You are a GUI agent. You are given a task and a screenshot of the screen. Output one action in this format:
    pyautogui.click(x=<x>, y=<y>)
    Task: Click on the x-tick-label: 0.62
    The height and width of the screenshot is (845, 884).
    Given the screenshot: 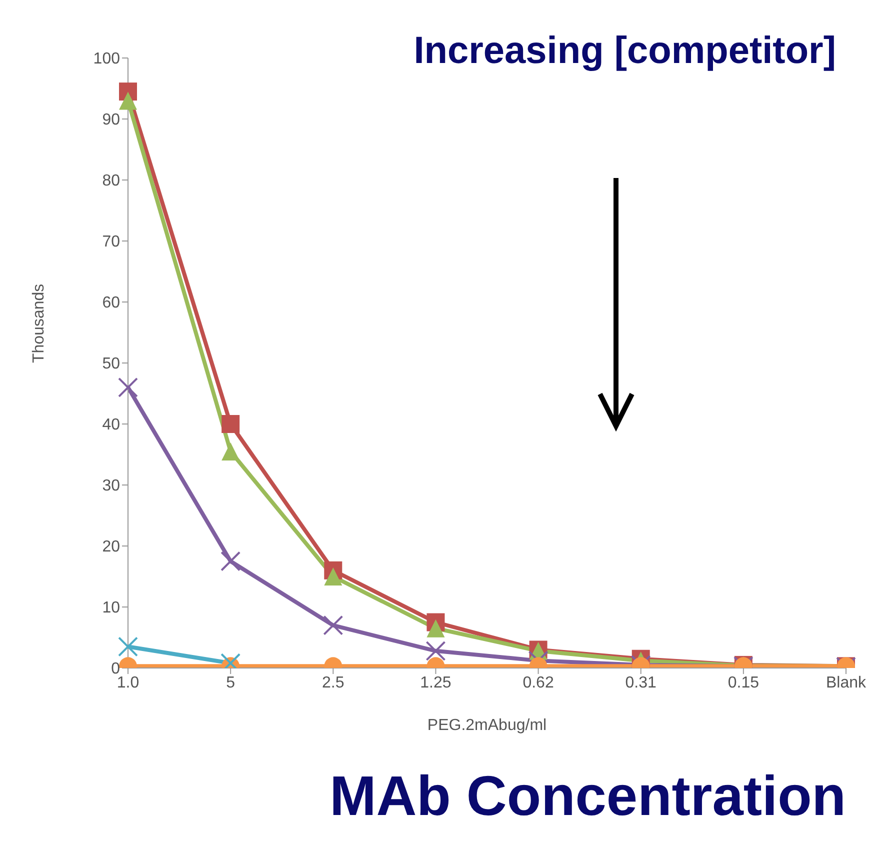 What is the action you would take?
    pyautogui.click(x=538, y=683)
    